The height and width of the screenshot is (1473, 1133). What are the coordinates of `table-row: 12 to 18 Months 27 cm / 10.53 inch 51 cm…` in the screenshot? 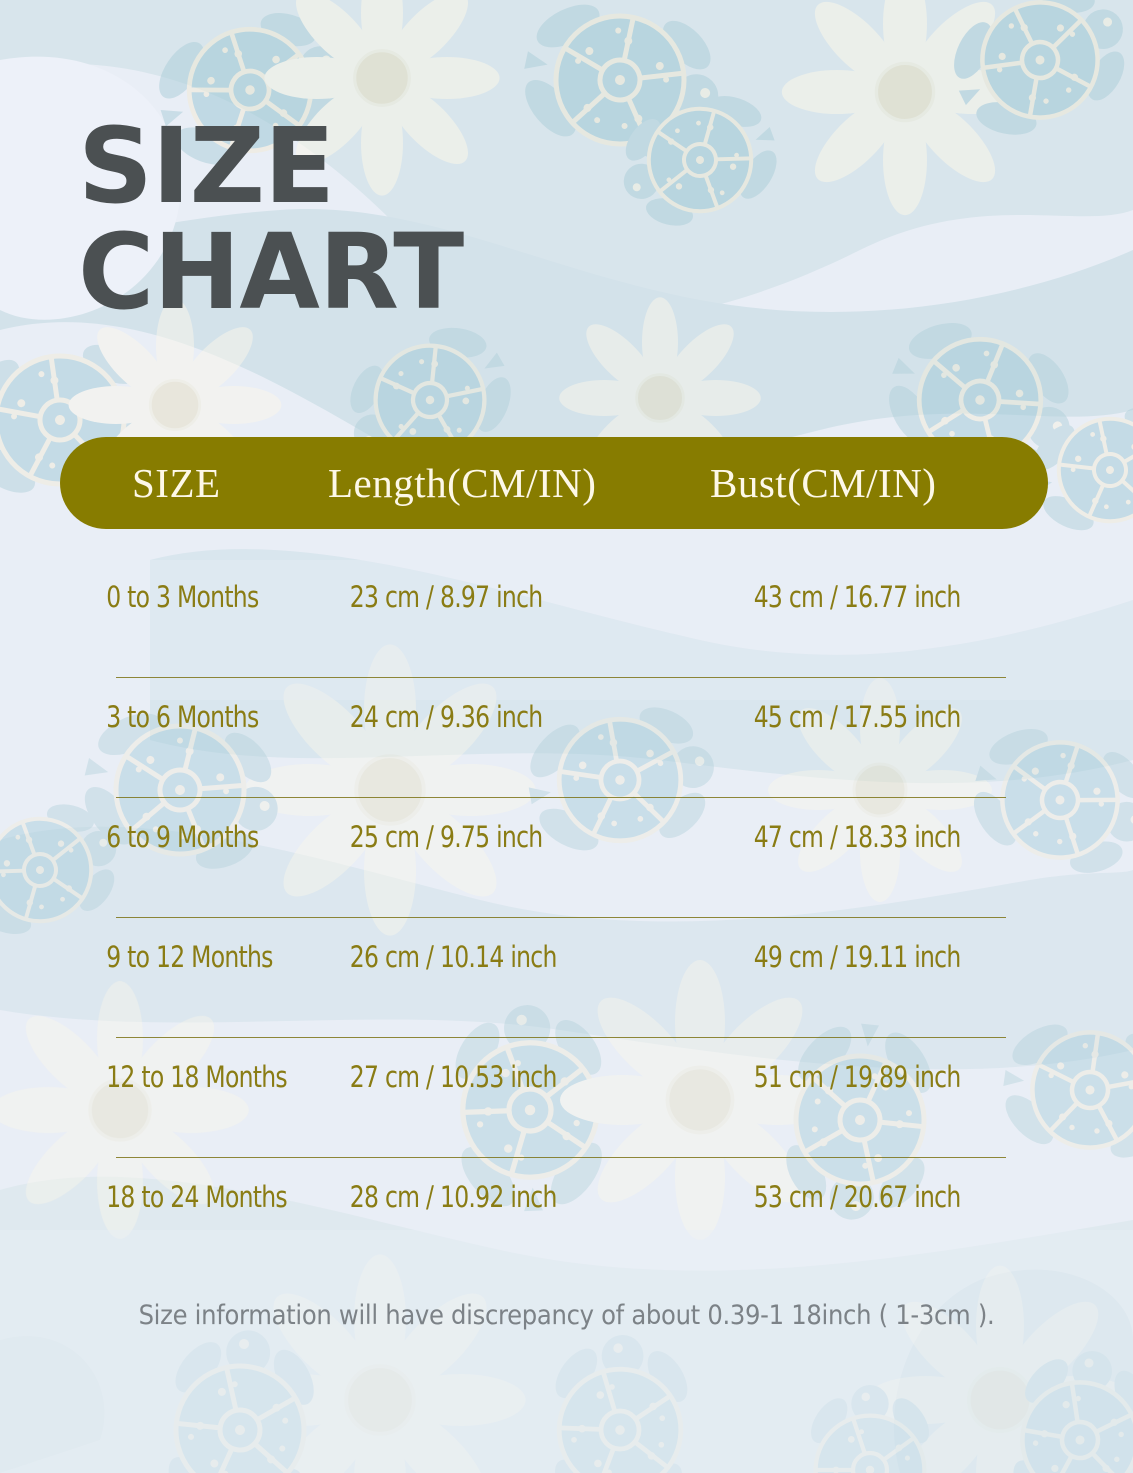 It's located at (566, 1100).